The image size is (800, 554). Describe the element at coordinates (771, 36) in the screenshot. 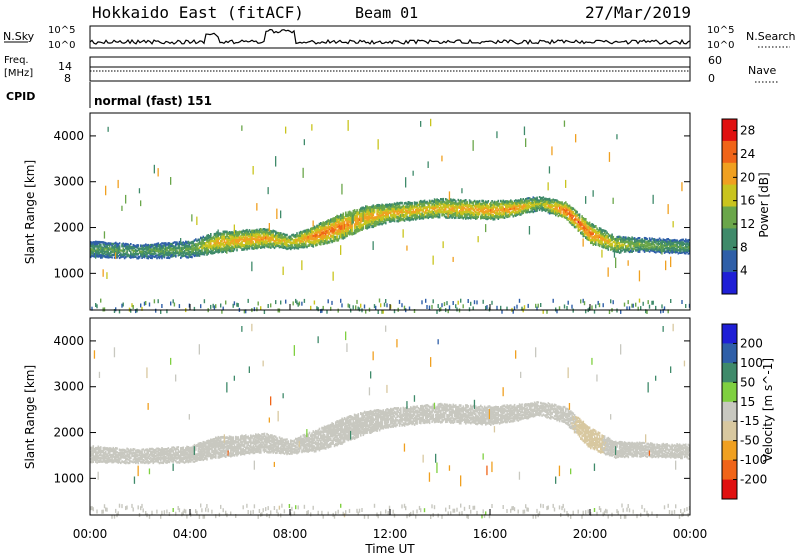

I see `noise-search-label: N.Search` at that location.